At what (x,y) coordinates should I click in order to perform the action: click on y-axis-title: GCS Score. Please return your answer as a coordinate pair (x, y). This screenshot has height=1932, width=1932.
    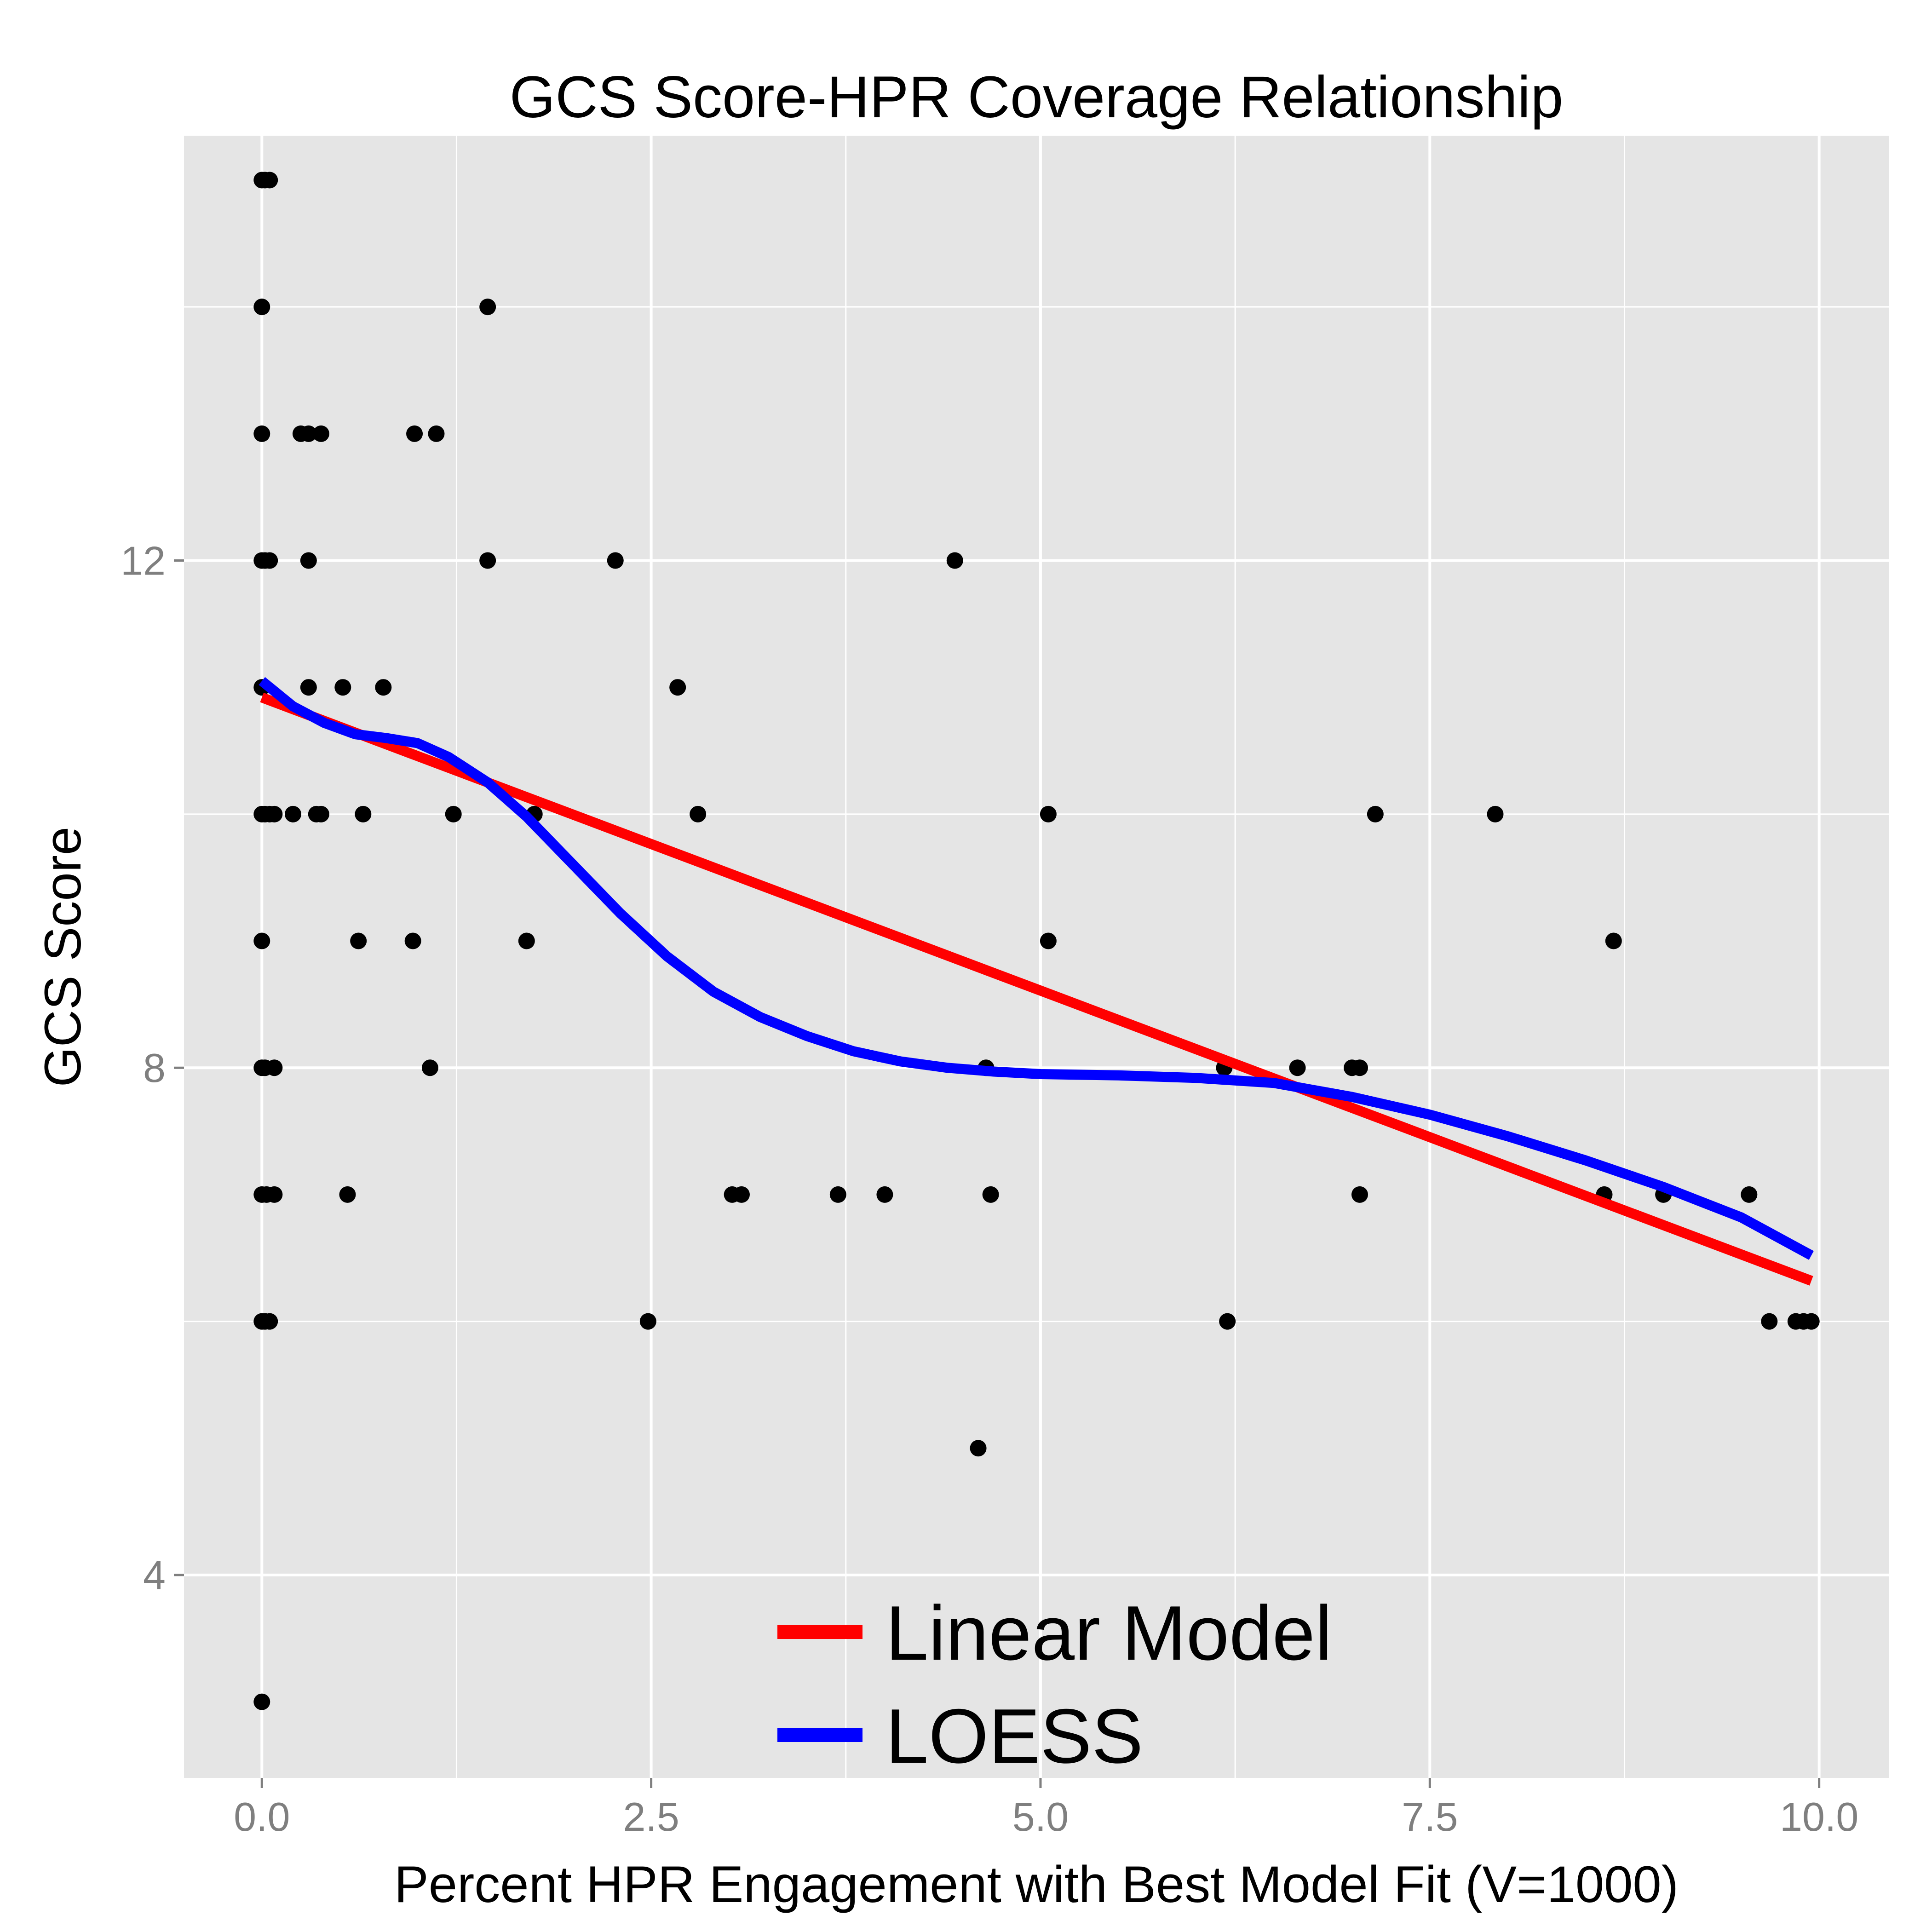
    Looking at the image, I should click on (63, 957).